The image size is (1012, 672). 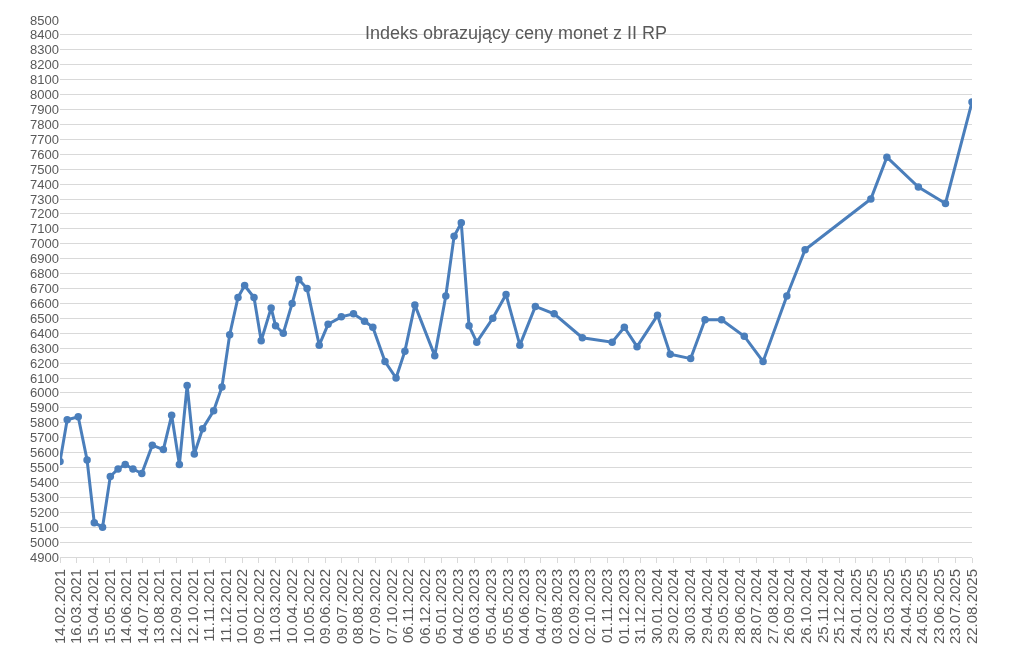 What do you see at coordinates (175, 607) in the screenshot?
I see `x-tick-label: 12.09.2021` at bounding box center [175, 607].